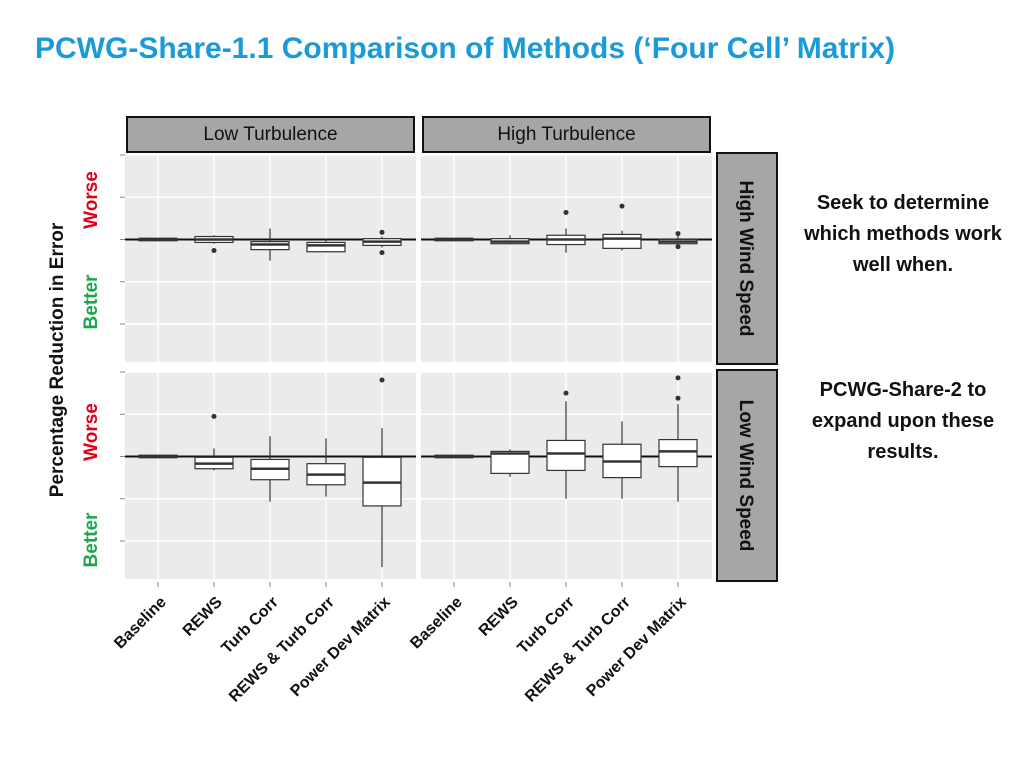 This screenshot has height=768, width=1024. I want to click on facet-label: High Turbulence, so click(566, 134).